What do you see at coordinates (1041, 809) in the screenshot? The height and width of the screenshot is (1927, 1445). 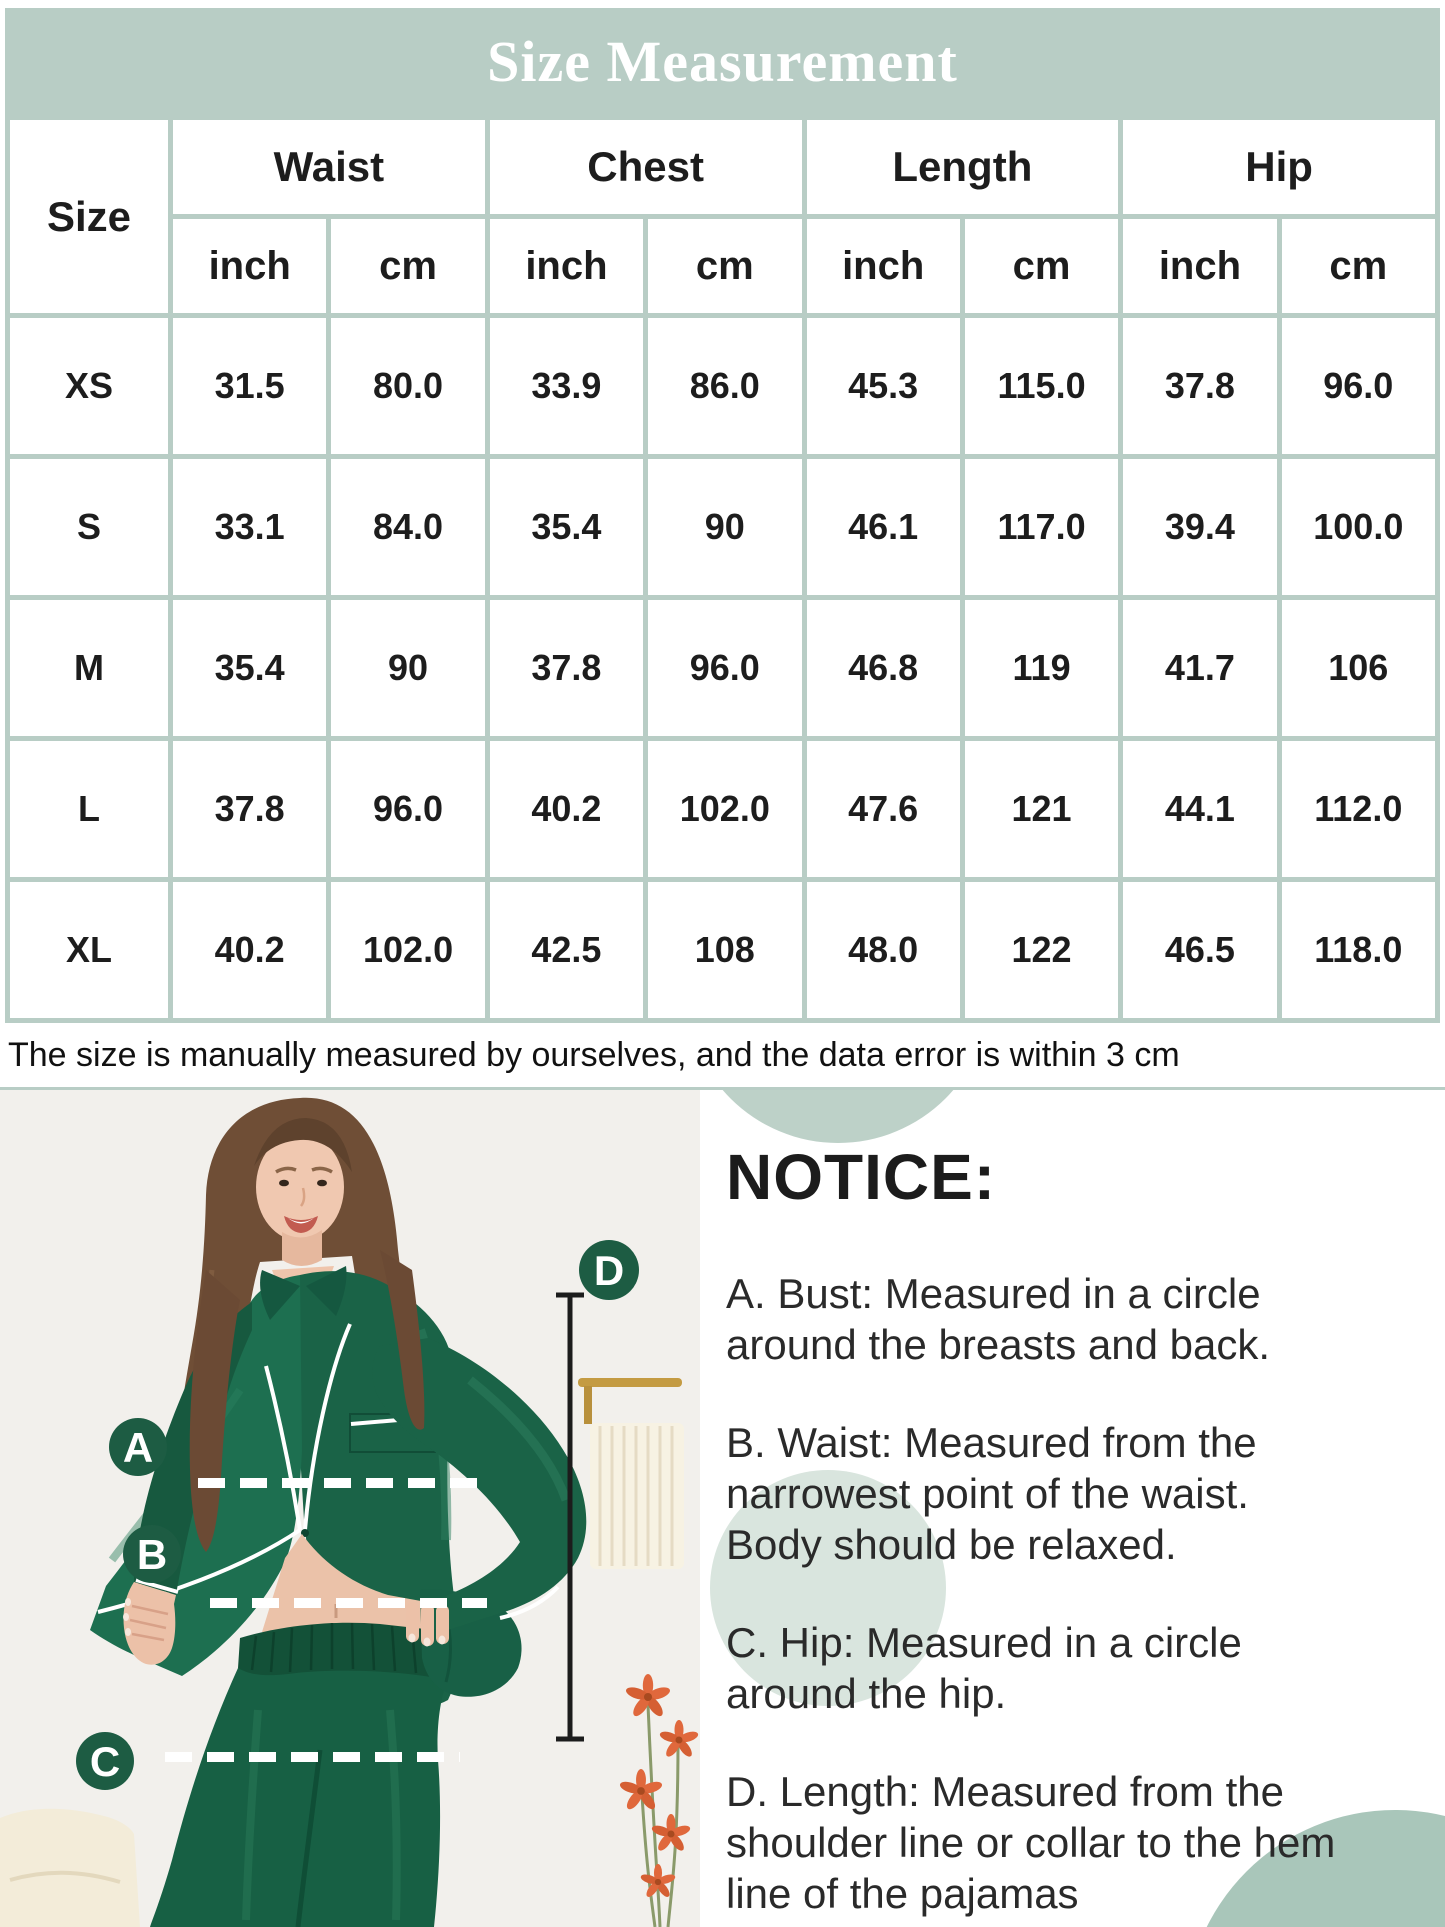 I see `table-cell: 121` at bounding box center [1041, 809].